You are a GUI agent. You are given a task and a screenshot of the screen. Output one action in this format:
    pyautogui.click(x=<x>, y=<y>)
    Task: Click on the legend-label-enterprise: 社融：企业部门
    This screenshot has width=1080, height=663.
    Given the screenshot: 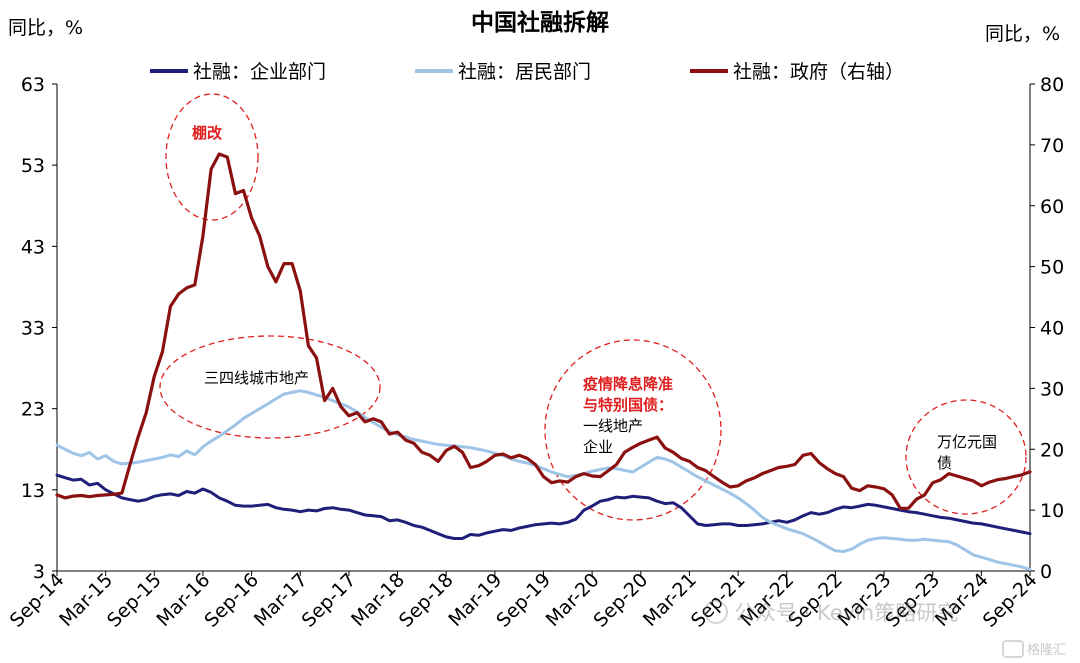 What is the action you would take?
    pyautogui.click(x=259, y=72)
    